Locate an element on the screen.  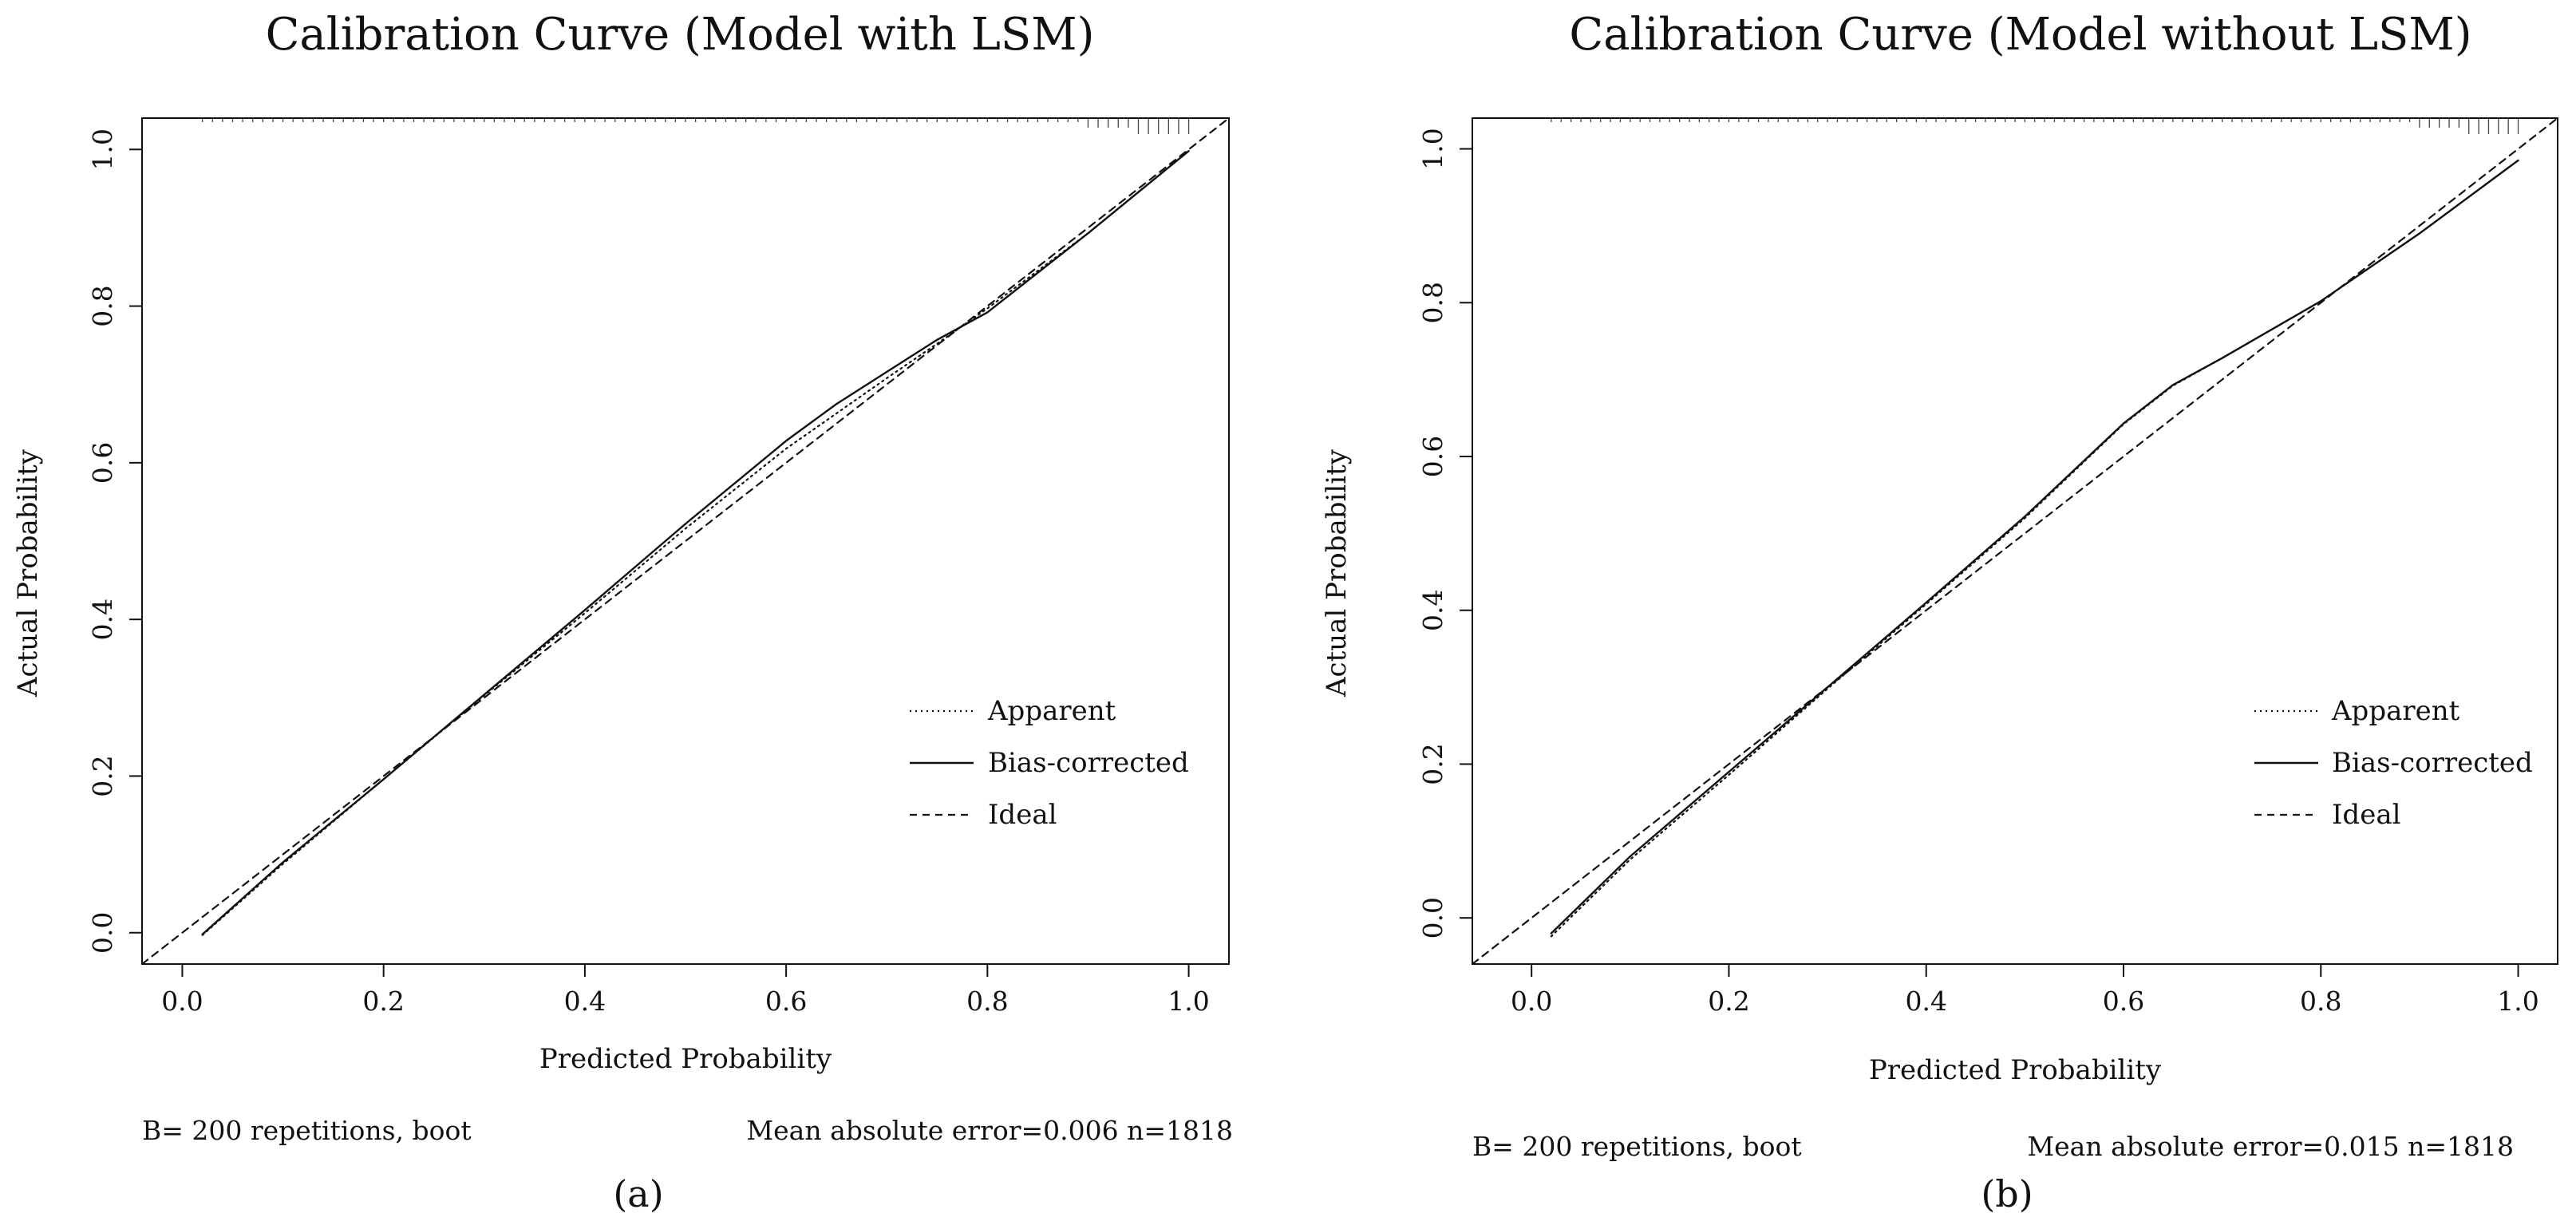
chart-title: Calibration Curve (Model with LSM) is located at coordinates (680, 35).